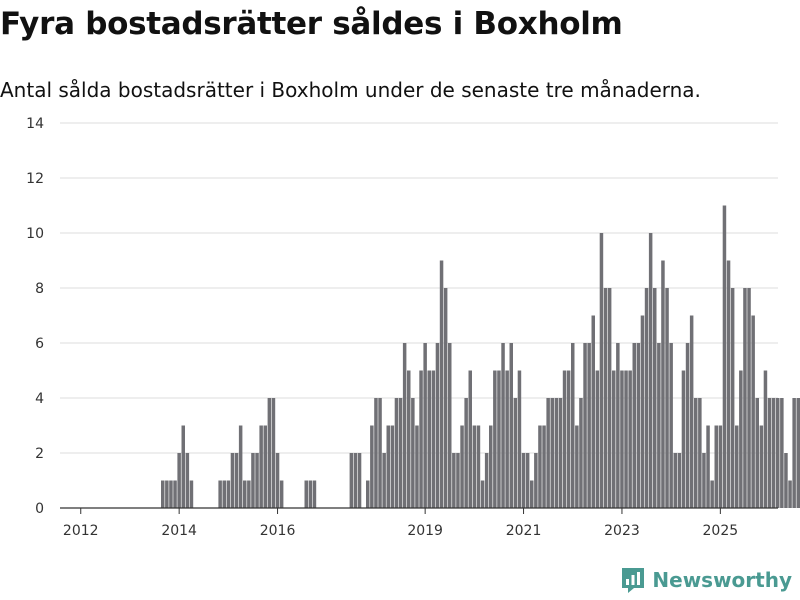  I want to click on newsworthy-logo: Newsworthy, so click(706, 580).